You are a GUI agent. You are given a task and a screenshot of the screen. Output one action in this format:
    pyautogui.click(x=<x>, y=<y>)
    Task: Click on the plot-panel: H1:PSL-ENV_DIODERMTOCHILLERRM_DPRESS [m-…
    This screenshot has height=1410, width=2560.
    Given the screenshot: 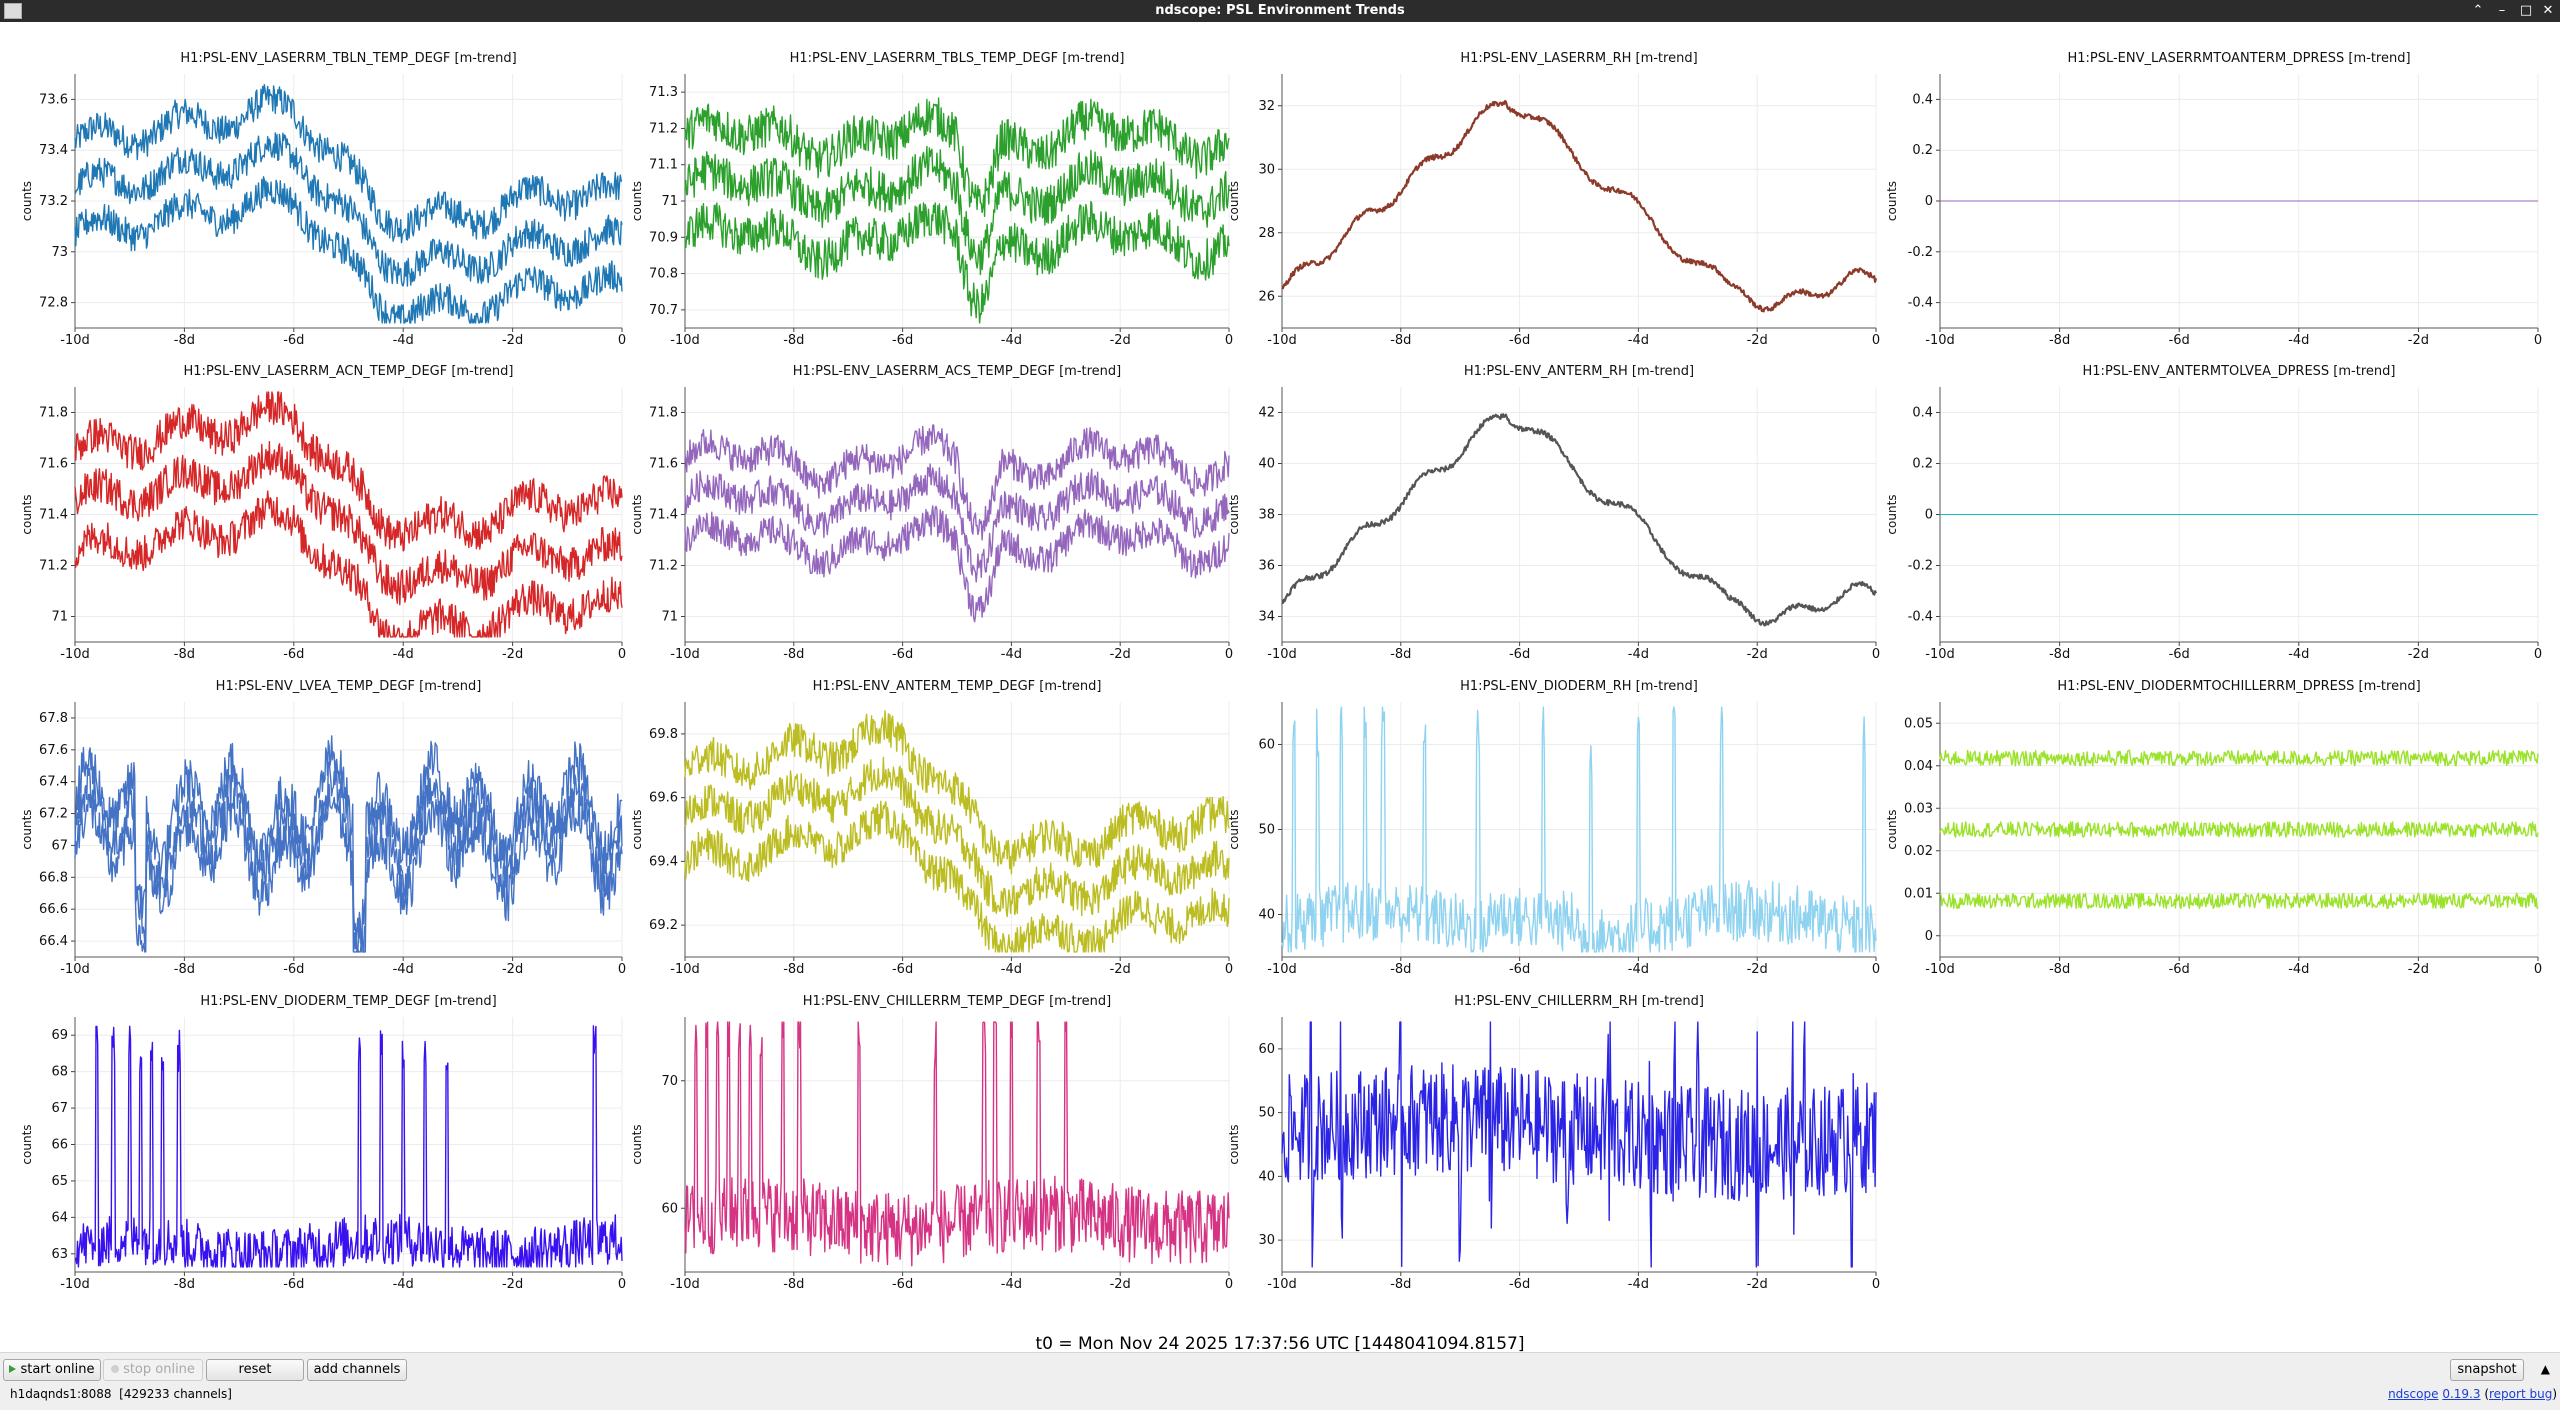 What is the action you would take?
    pyautogui.click(x=2213, y=828)
    